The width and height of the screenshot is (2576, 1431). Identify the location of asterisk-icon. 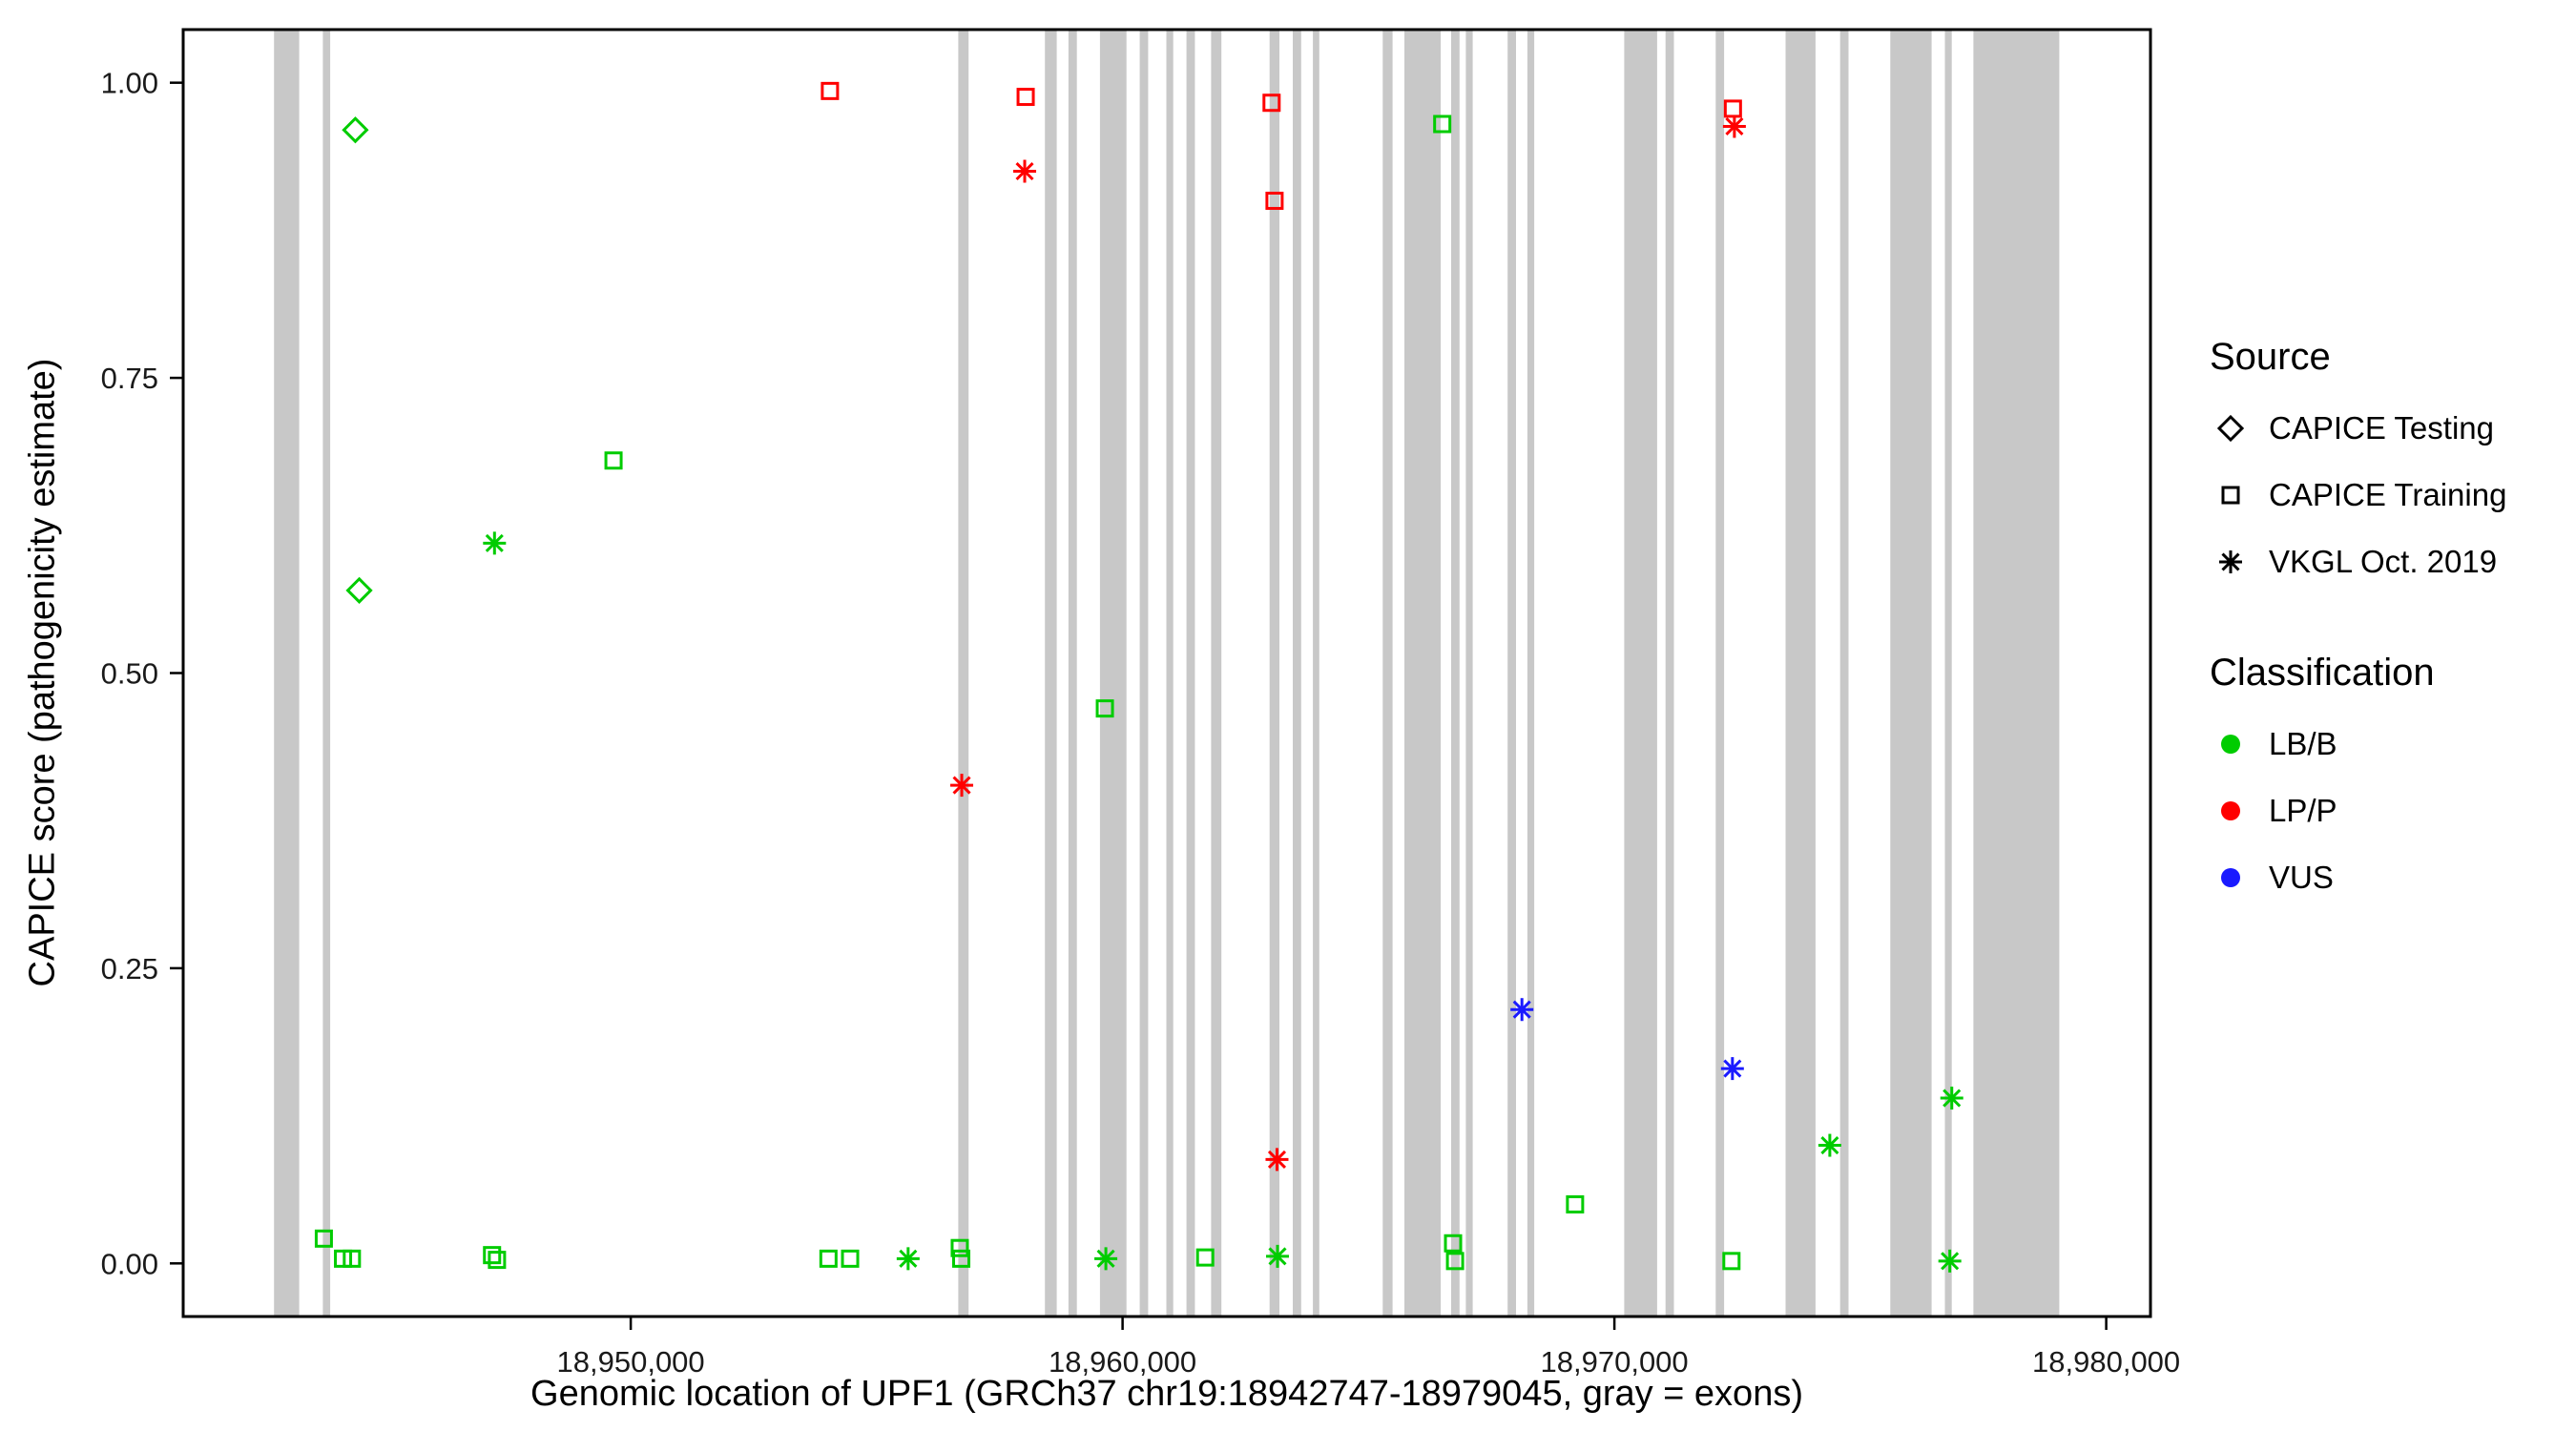
(2230, 561).